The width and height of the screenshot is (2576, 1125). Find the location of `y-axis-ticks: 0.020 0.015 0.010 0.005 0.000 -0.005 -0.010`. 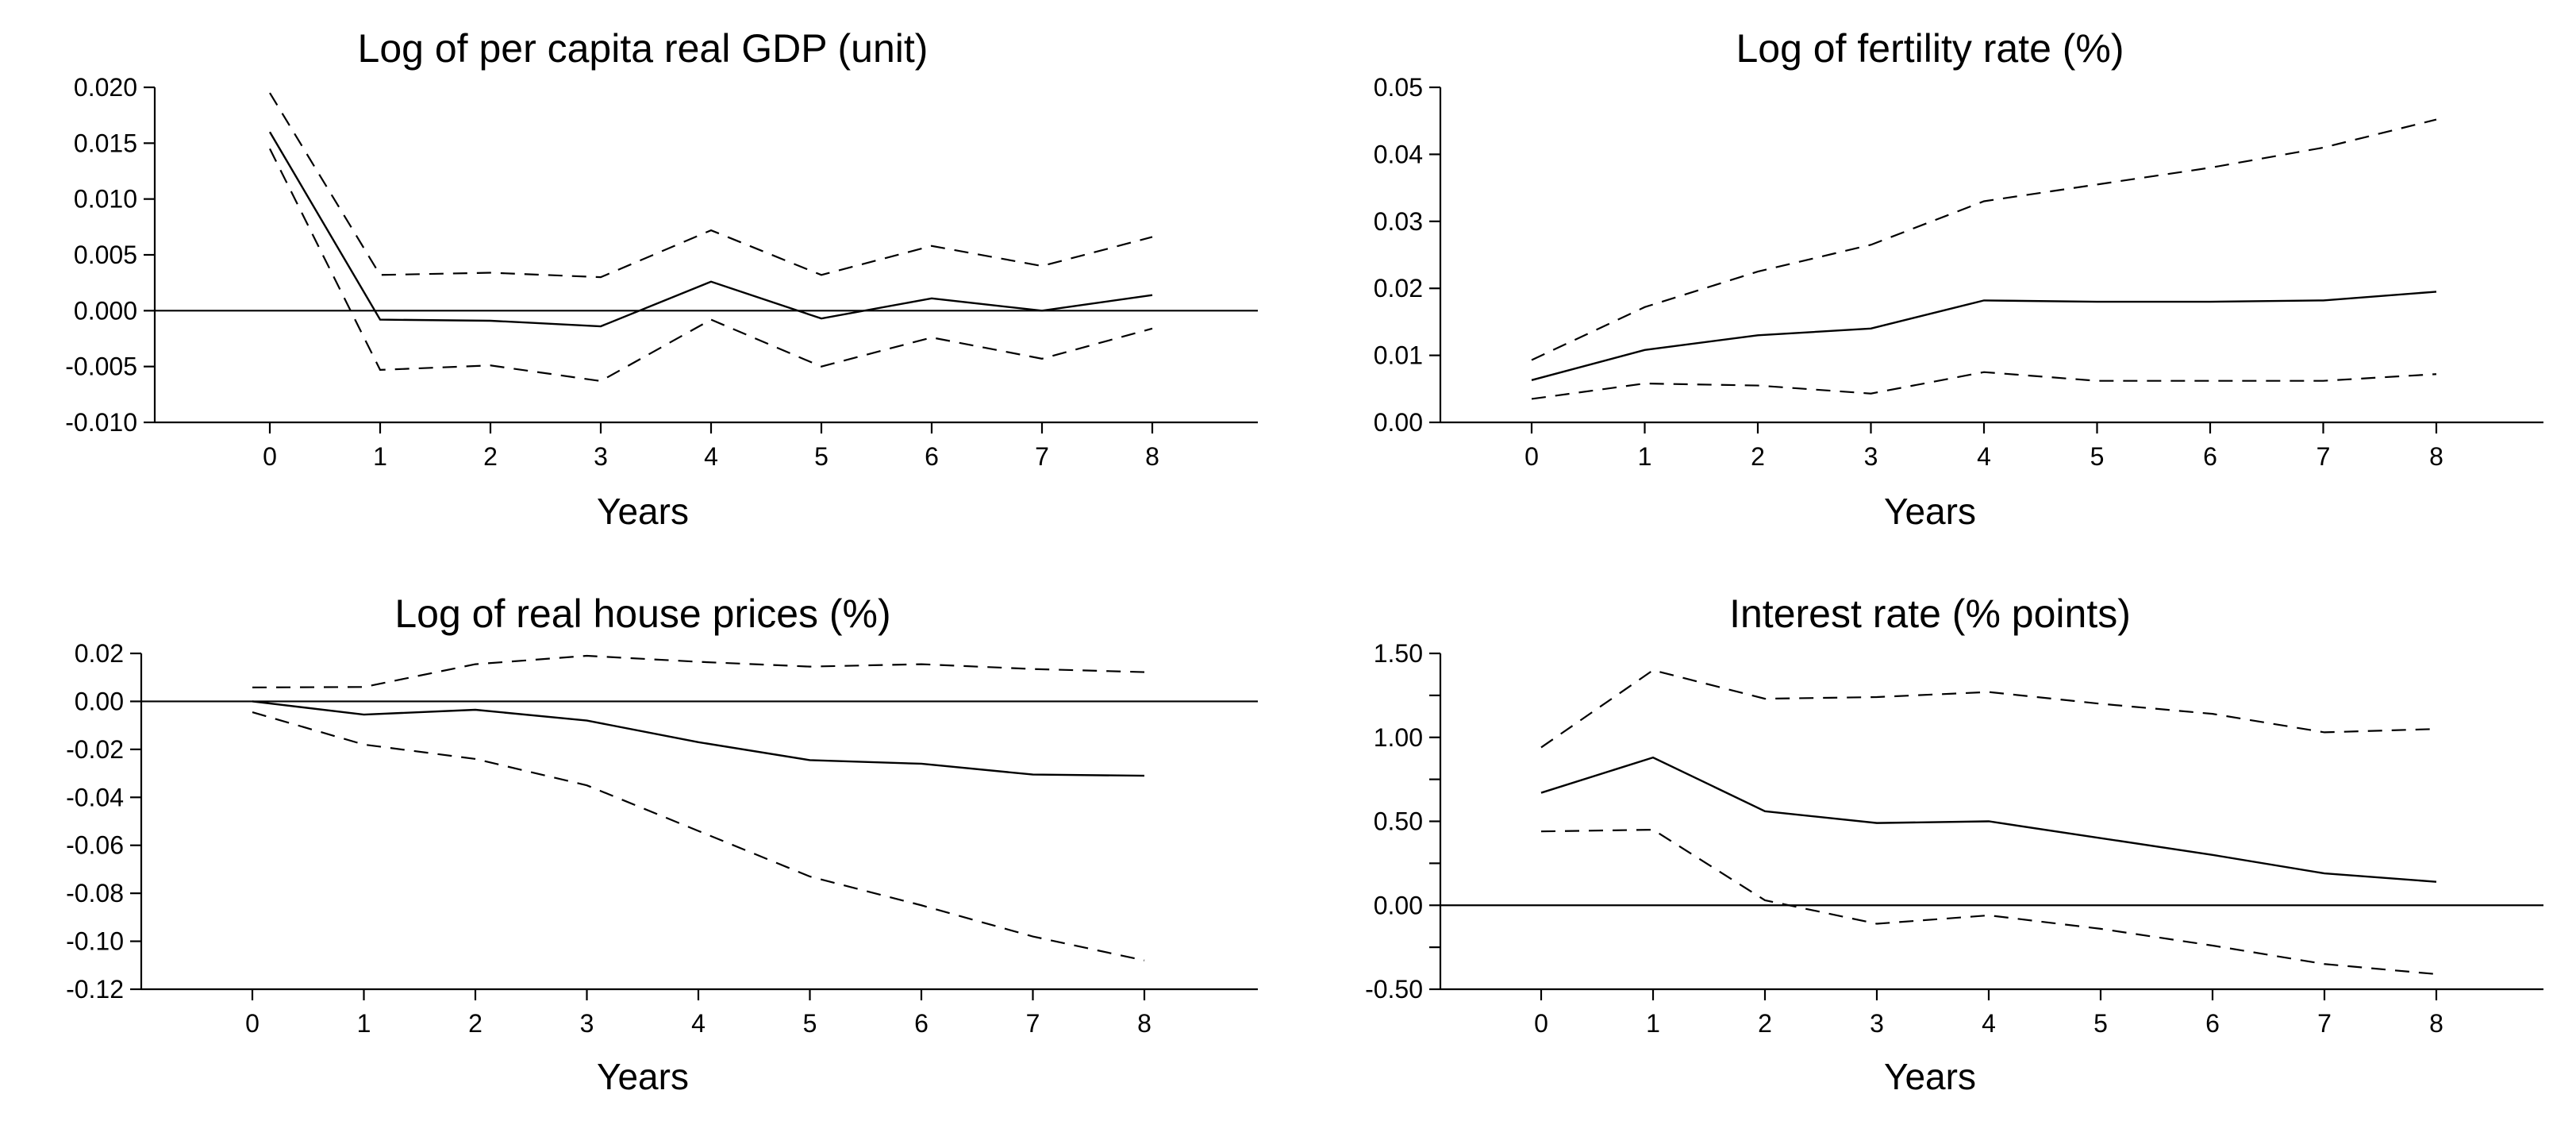

y-axis-ticks: 0.020 0.015 0.010 0.005 0.000 -0.005 -0.010 is located at coordinates (110, 255).